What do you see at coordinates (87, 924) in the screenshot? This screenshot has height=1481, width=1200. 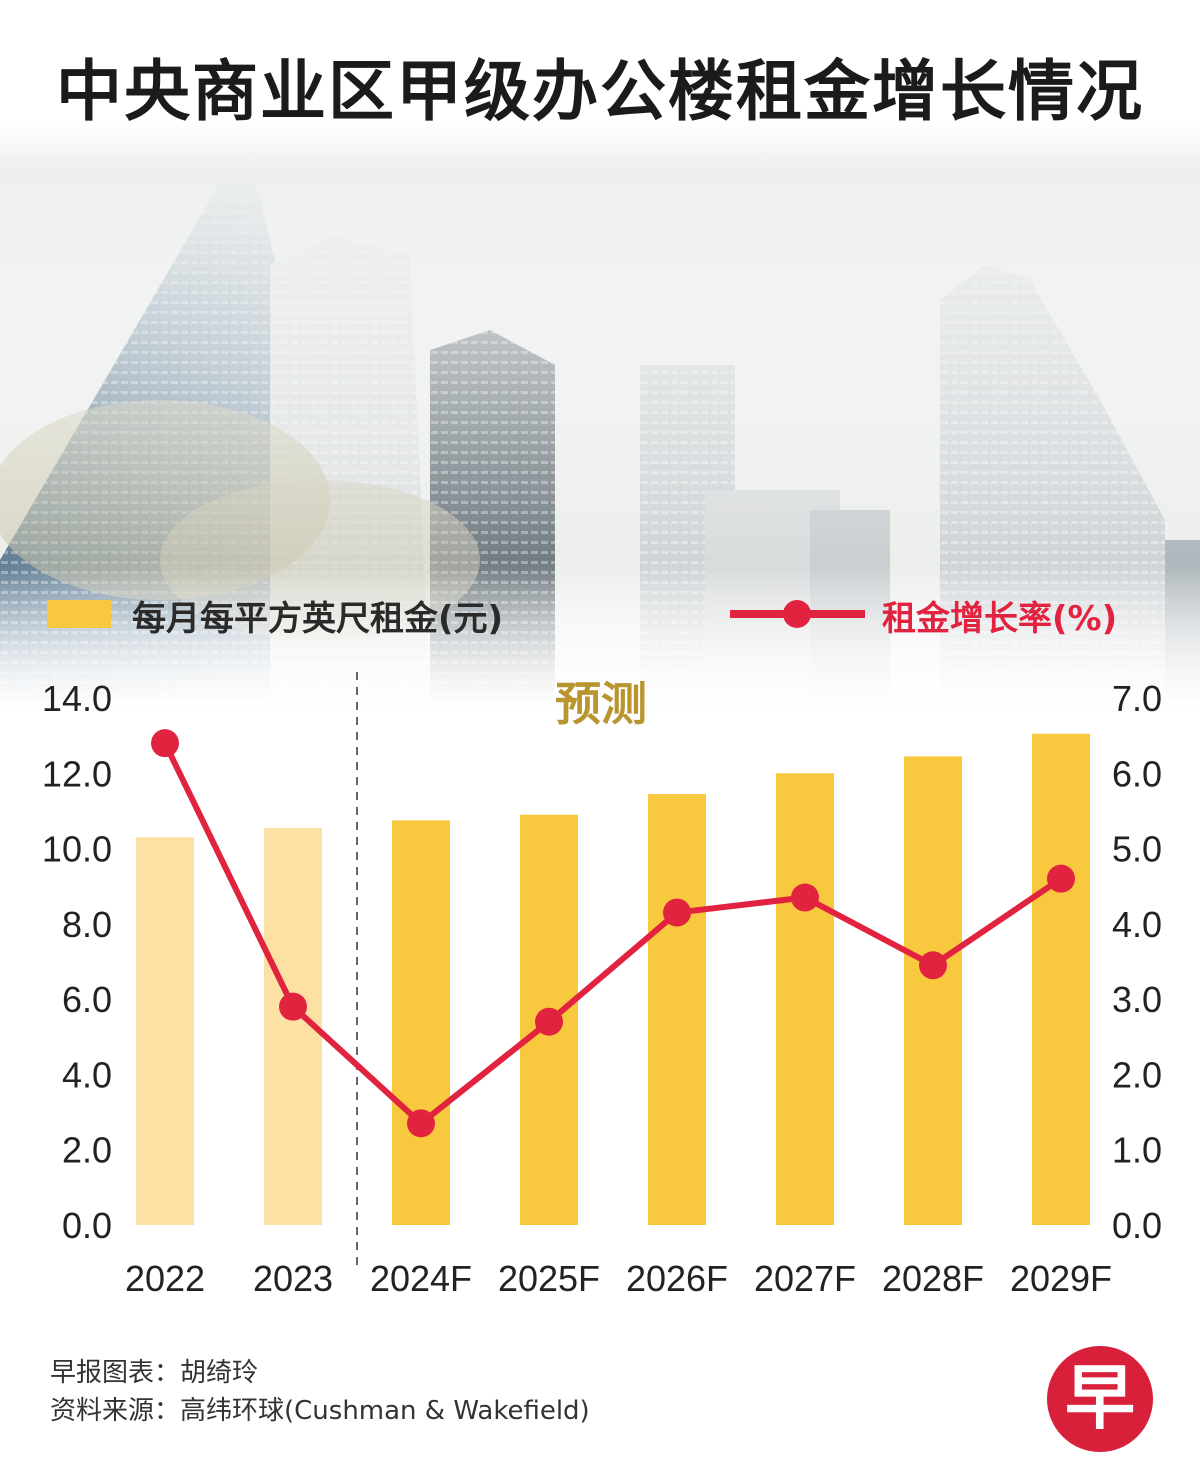 I see `y-left-tick-label: 8.0` at bounding box center [87, 924].